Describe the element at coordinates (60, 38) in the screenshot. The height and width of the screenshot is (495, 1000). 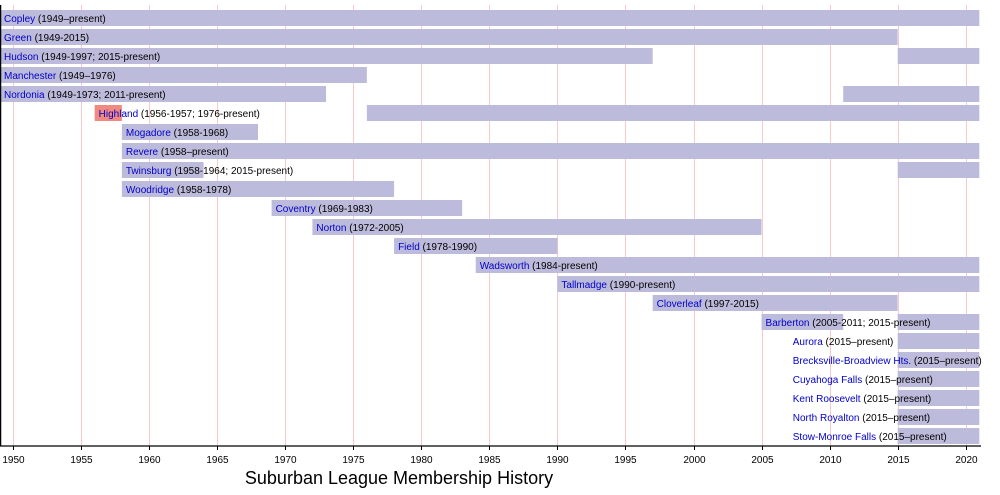
I see `membership-years: (1949-2015)` at that location.